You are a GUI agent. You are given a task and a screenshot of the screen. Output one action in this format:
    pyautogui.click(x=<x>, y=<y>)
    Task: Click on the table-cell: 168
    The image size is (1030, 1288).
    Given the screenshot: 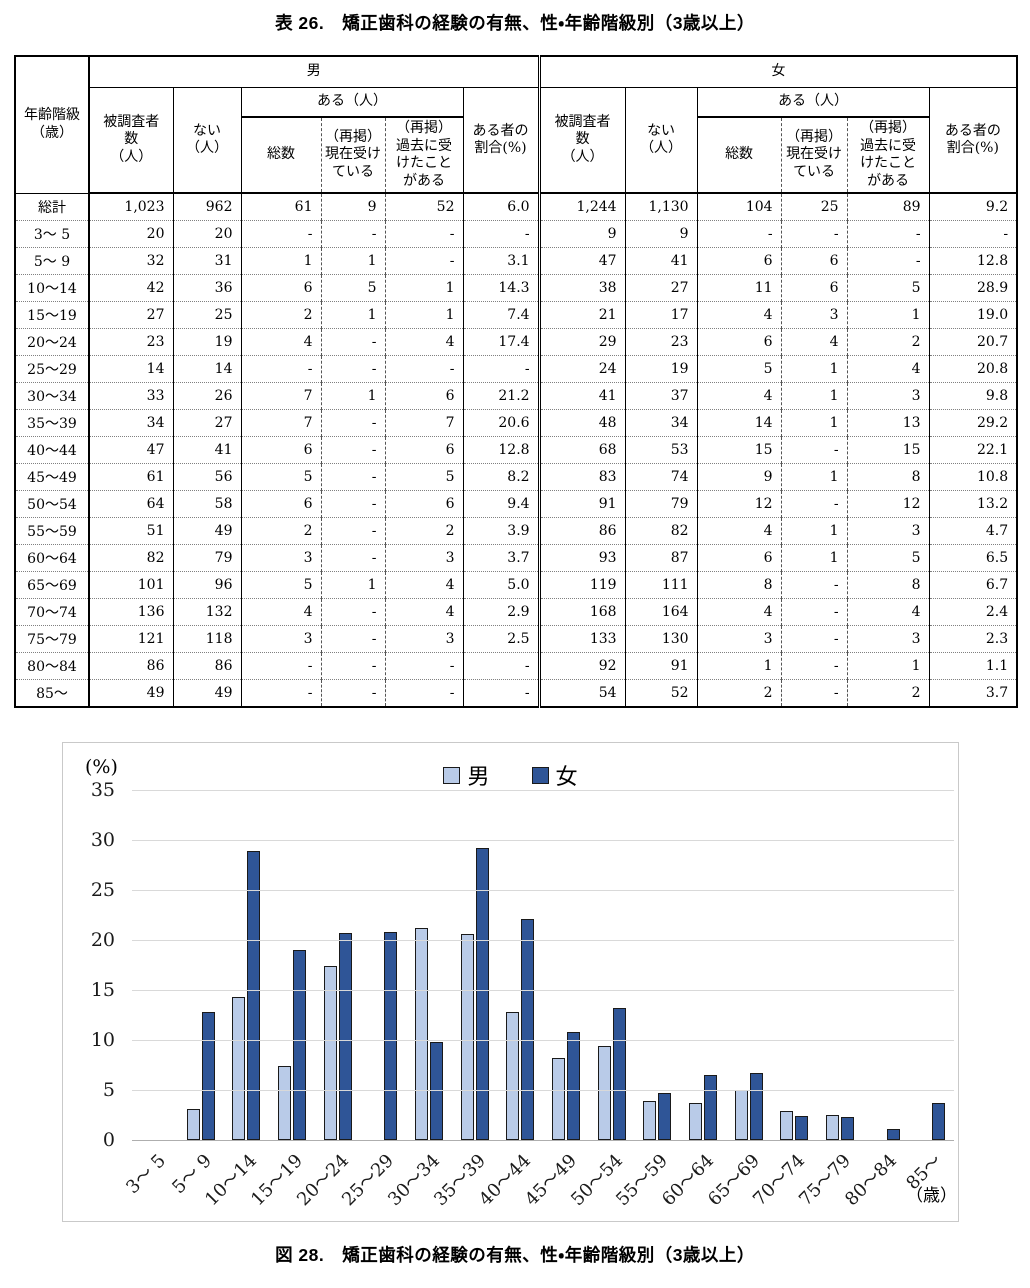 What is the action you would take?
    pyautogui.click(x=581, y=612)
    